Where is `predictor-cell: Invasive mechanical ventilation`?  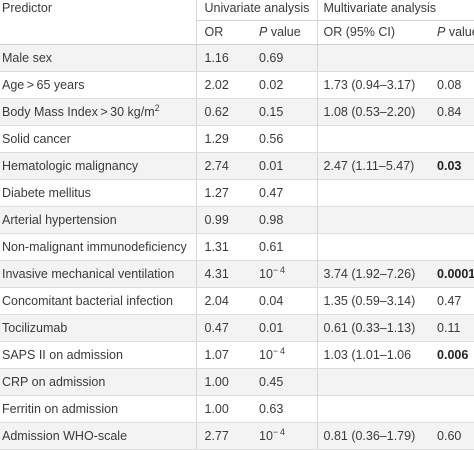
predictor-cell: Invasive mechanical ventilation is located at coordinates (98, 274).